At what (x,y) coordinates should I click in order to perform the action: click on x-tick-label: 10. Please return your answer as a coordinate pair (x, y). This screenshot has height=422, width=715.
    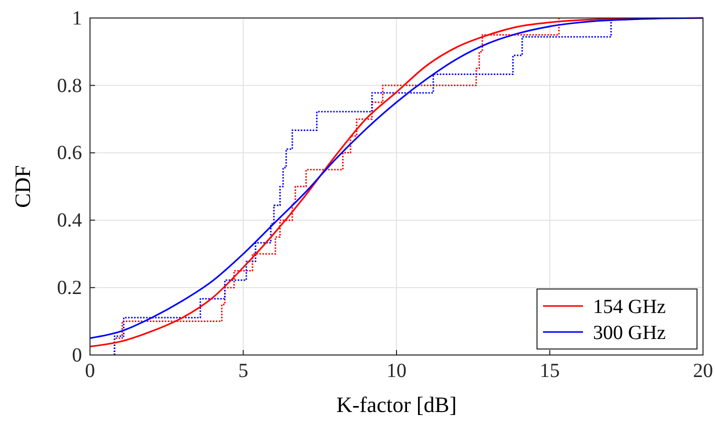
    Looking at the image, I should click on (396, 371).